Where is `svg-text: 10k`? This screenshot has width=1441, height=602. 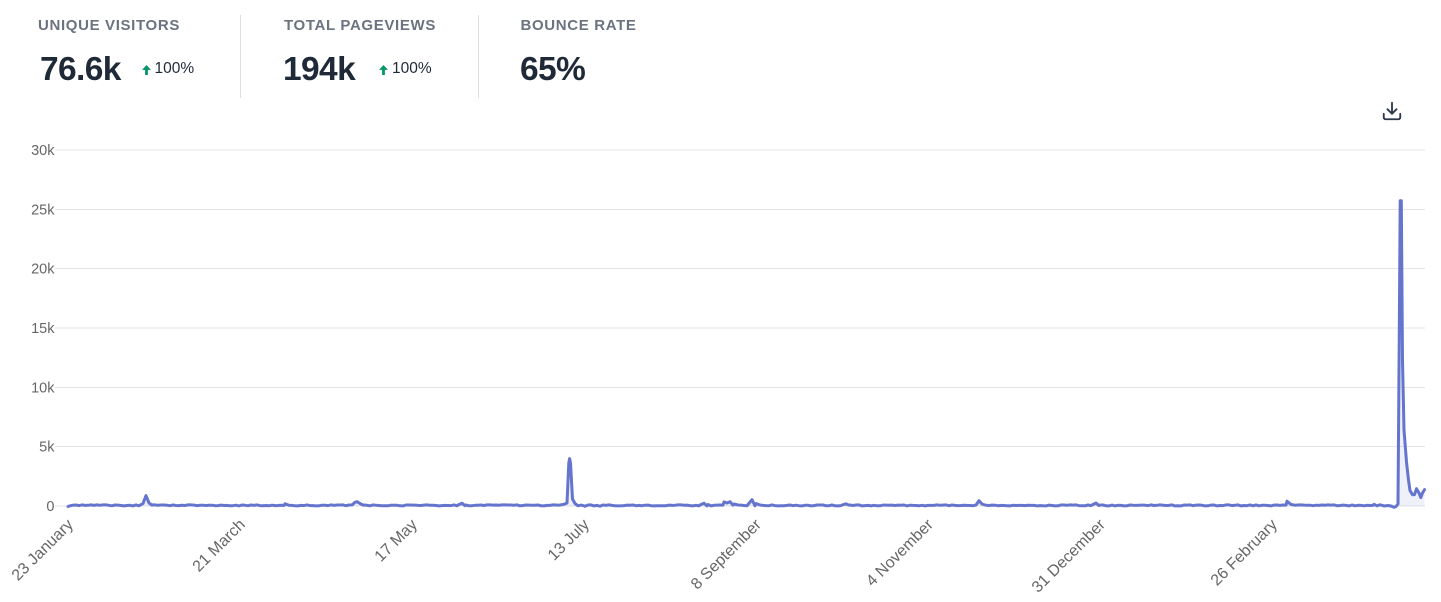
svg-text: 10k is located at coordinates (43, 389).